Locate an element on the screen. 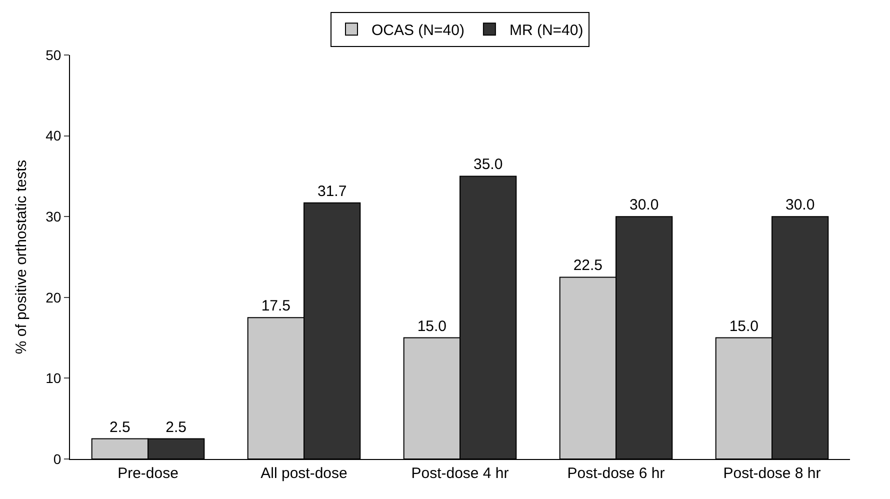  data-label: 17.5 is located at coordinates (276, 306).